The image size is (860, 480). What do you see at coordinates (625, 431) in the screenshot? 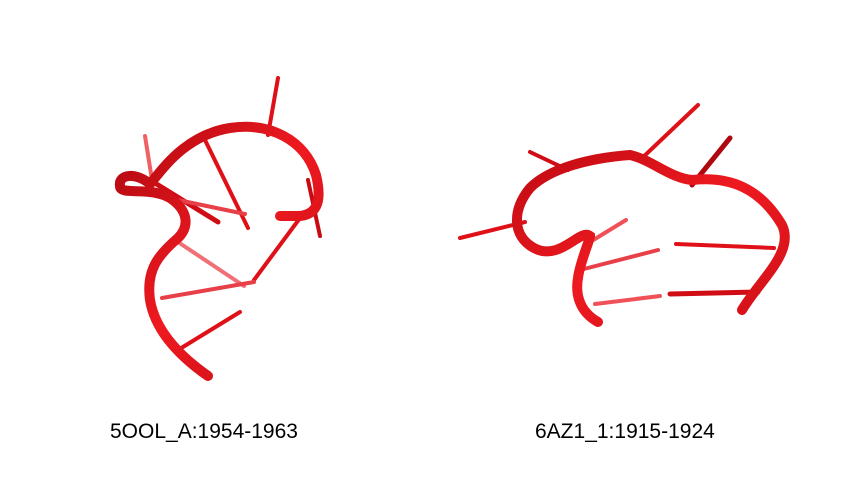
I see `structure-label: 6AZ1_1:1915-1924` at bounding box center [625, 431].